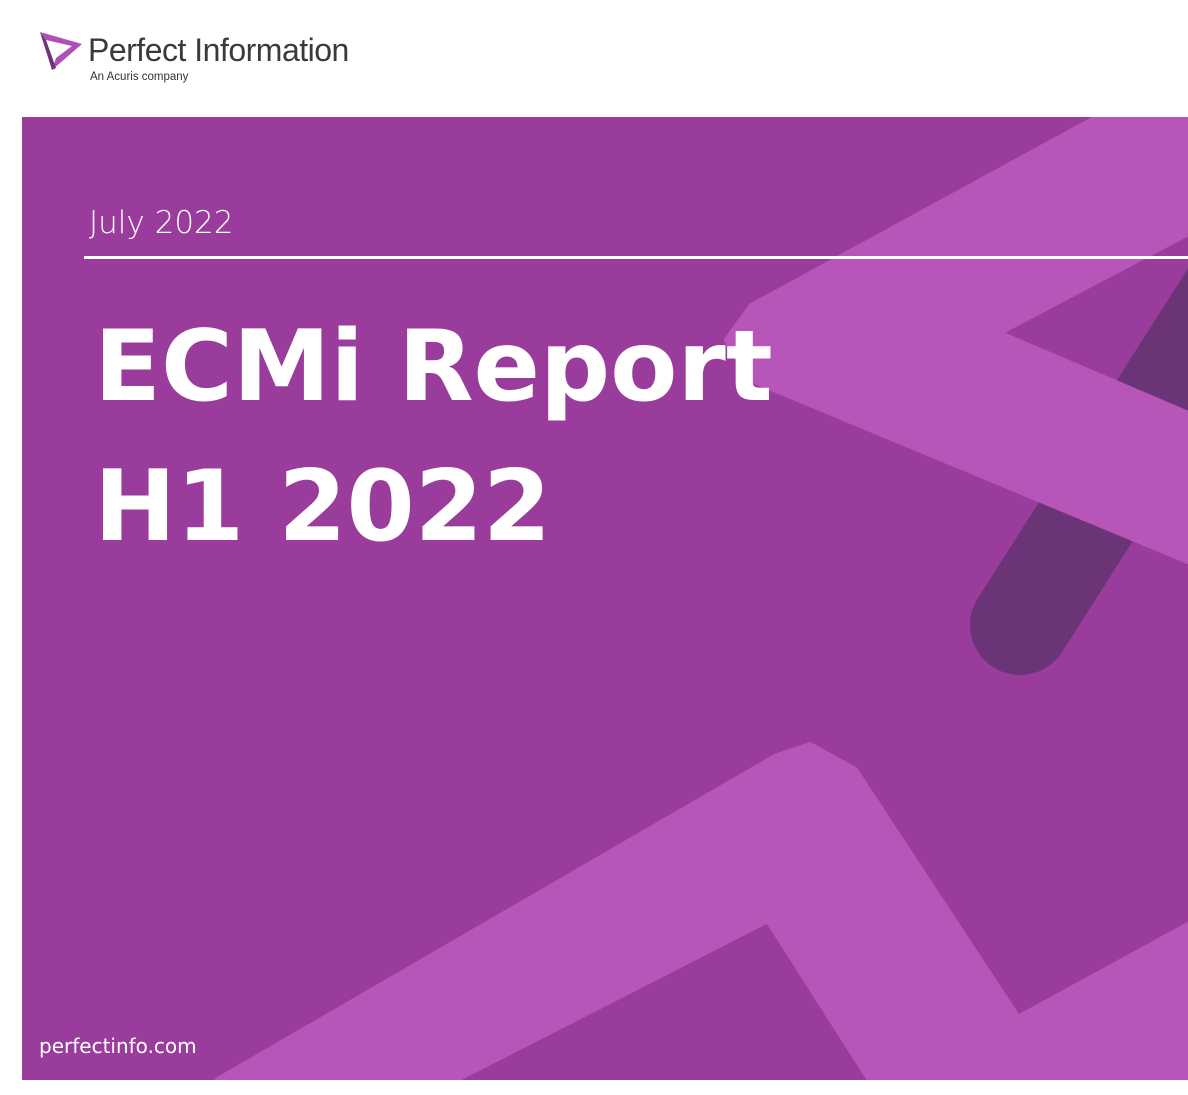 The height and width of the screenshot is (1095, 1188). I want to click on report-title: ECMi Report H1 2022, so click(433, 437).